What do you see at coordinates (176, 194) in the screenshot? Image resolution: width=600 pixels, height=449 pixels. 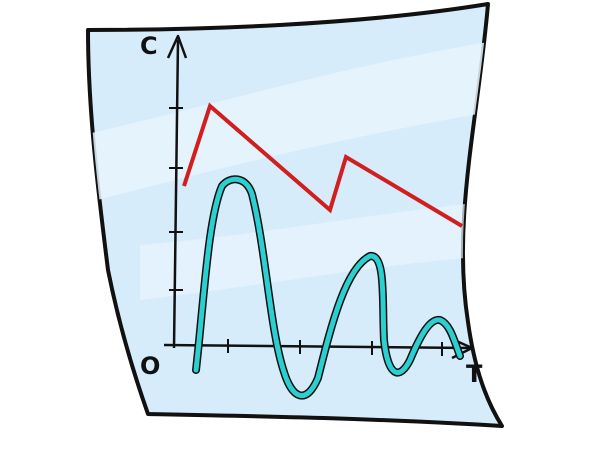 I see `y-axis` at bounding box center [176, 194].